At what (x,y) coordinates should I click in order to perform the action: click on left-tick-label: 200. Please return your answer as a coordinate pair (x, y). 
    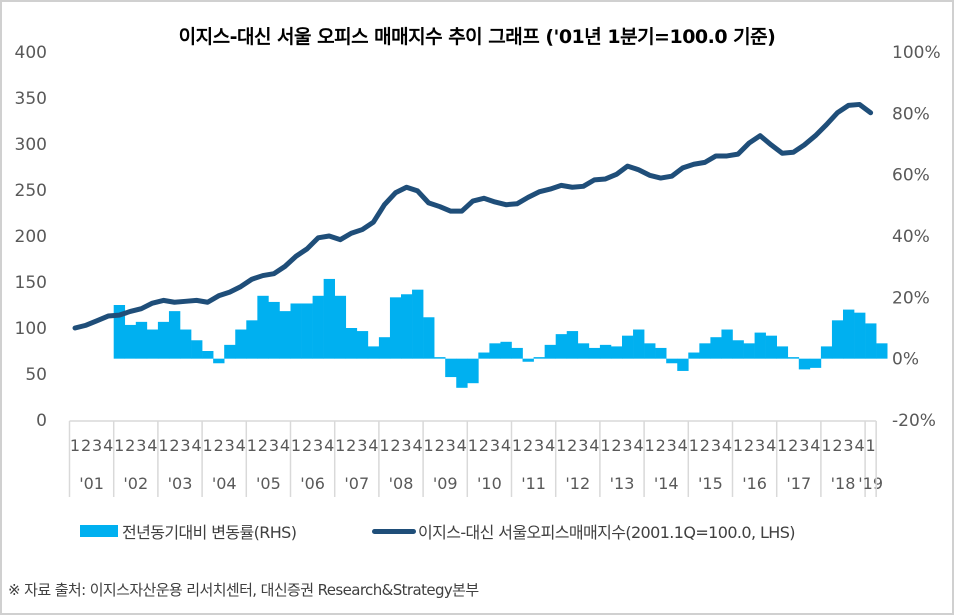
    Looking at the image, I should click on (31, 237).